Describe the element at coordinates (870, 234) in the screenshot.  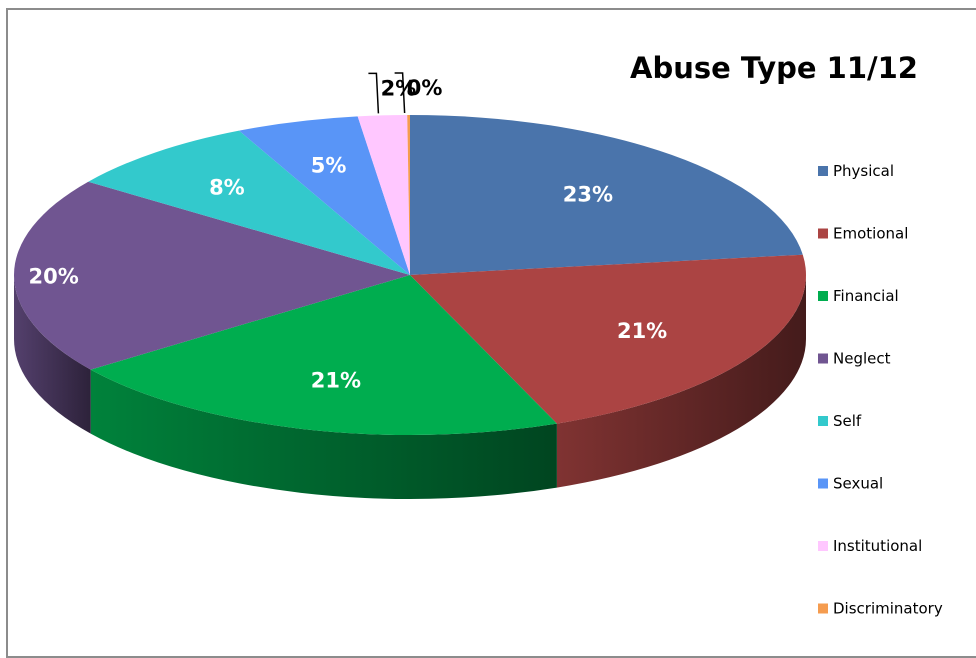
I see `legend-label-emotional: Emotional` at that location.